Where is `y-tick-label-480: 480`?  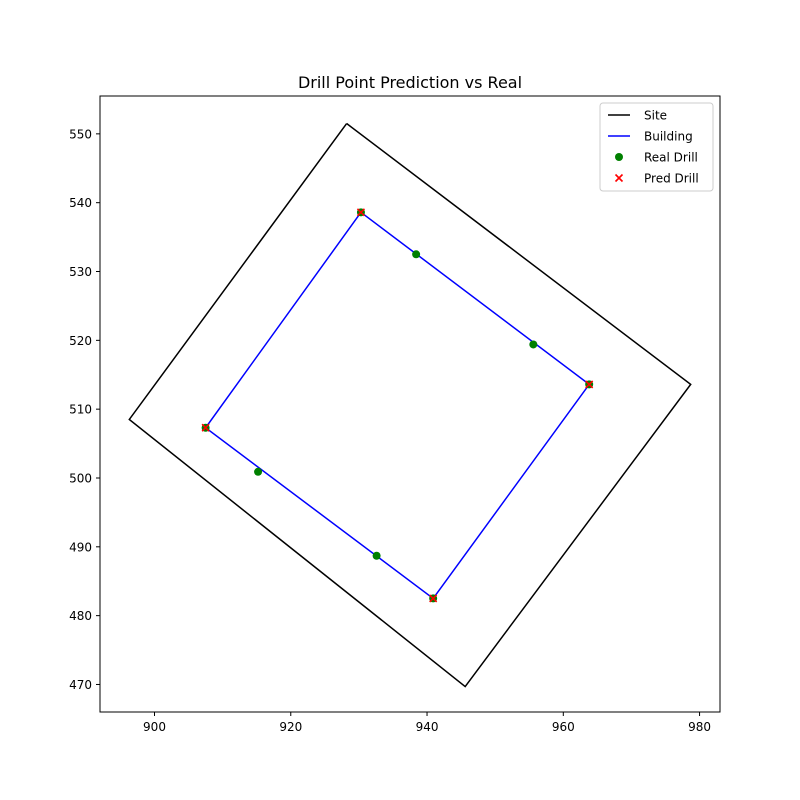
y-tick-label-480: 480 is located at coordinates (80, 616).